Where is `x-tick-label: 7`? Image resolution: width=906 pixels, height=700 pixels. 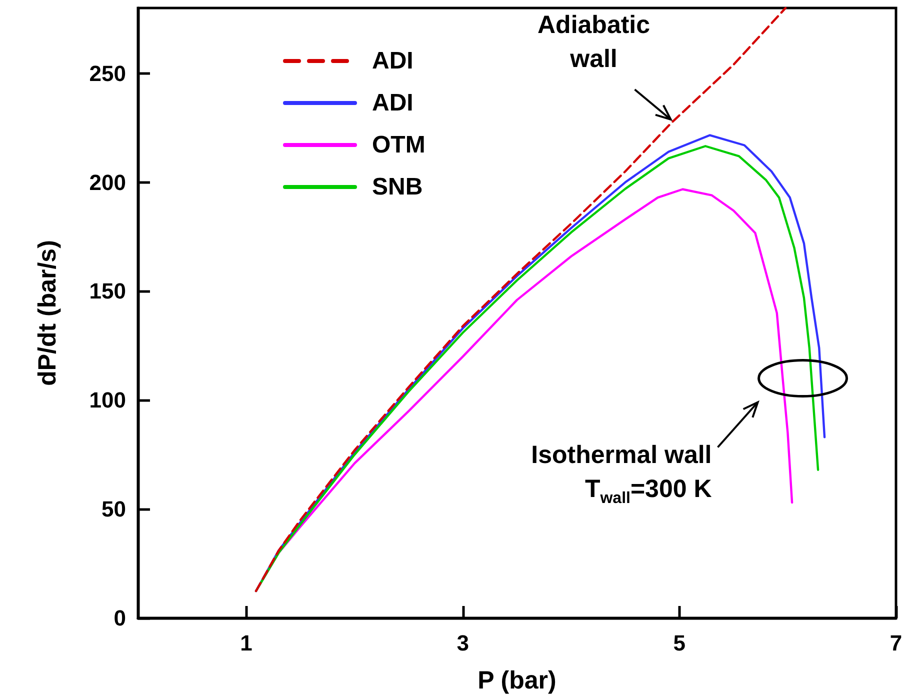
x-tick-label: 7 is located at coordinates (896, 643).